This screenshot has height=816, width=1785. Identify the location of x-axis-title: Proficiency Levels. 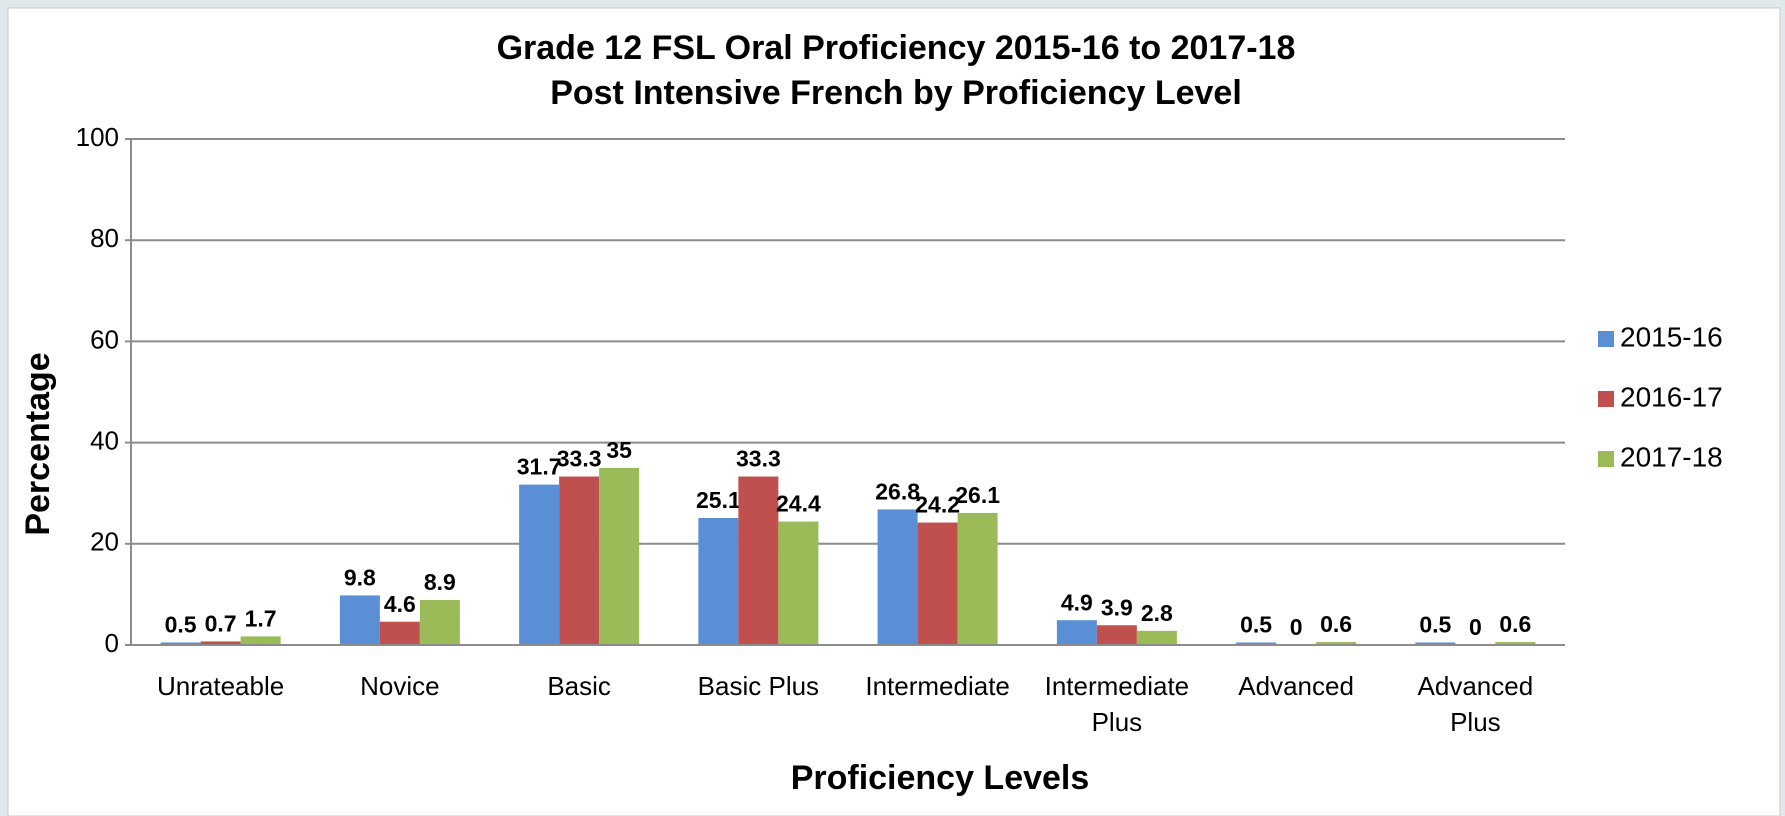
(940, 778).